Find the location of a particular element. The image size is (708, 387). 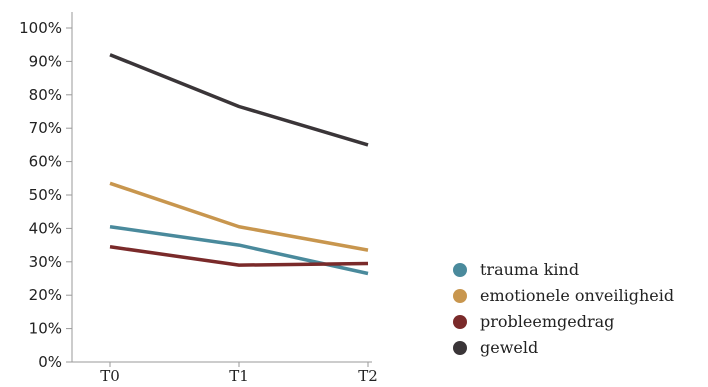

y-tick-label: 90% is located at coordinates (45, 61).